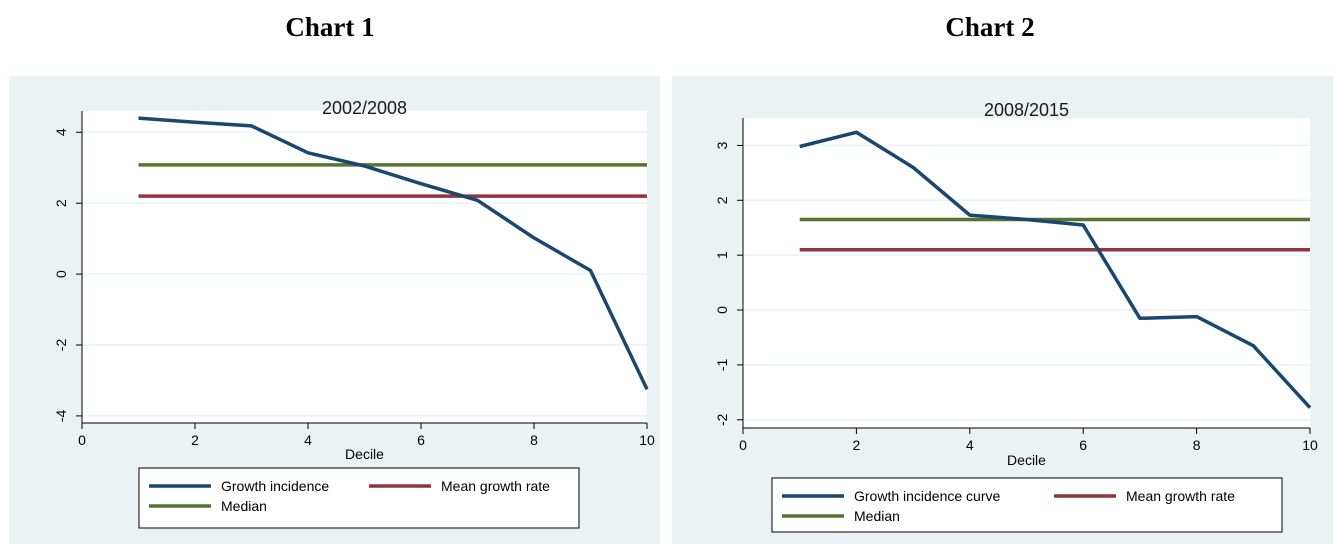 The height and width of the screenshot is (544, 1333). What do you see at coordinates (330, 27) in the screenshot?
I see `chart-1-heading: Chart 1` at bounding box center [330, 27].